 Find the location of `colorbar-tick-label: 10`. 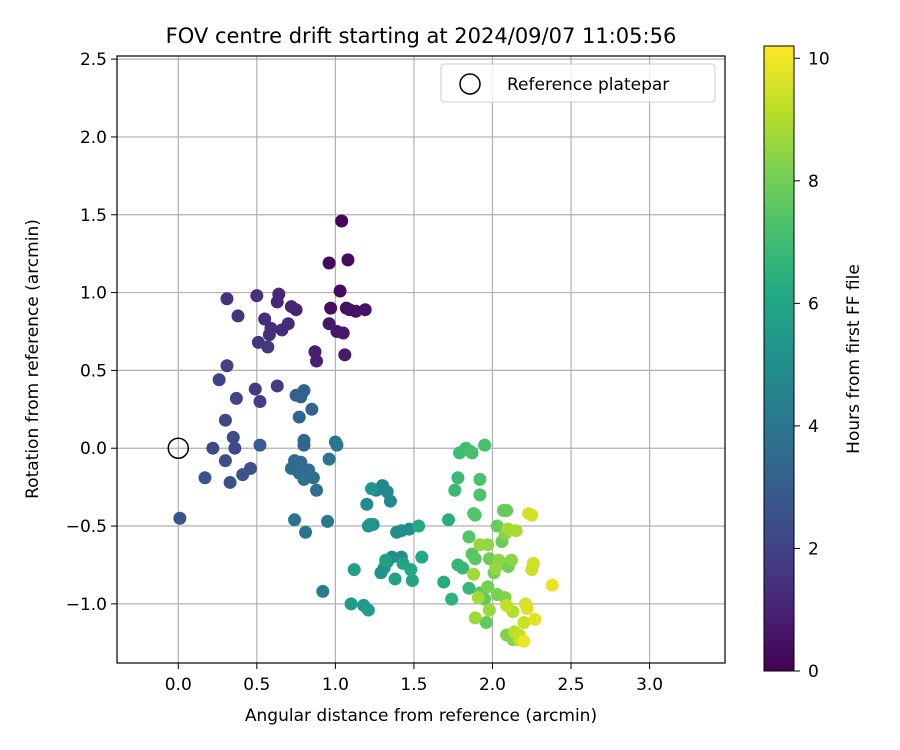

colorbar-tick-label: 10 is located at coordinates (819, 59).